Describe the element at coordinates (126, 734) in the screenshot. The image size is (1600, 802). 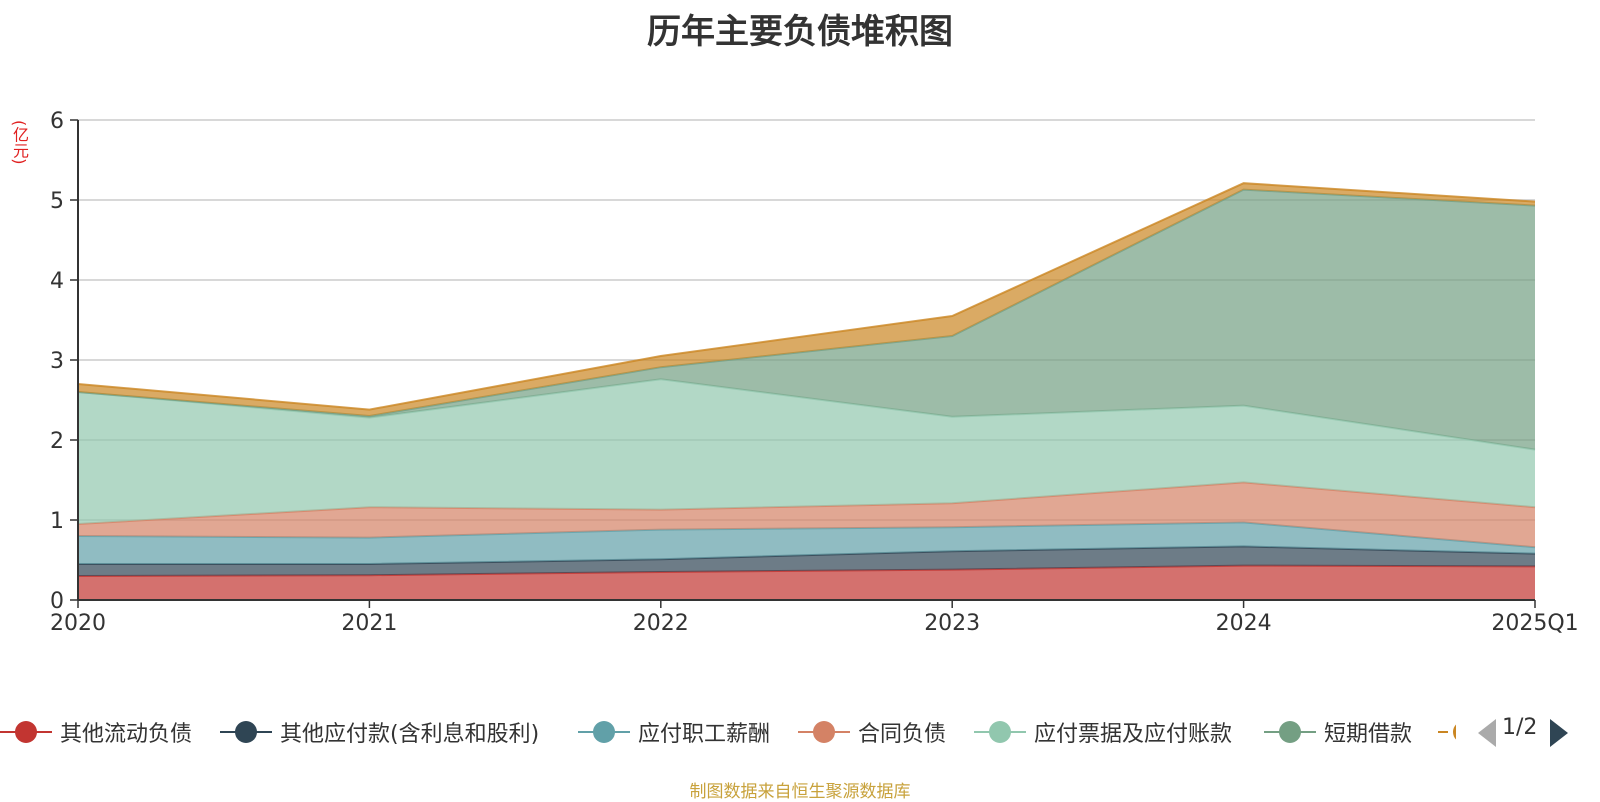
I see `legend-label: 其他流动负债` at that location.